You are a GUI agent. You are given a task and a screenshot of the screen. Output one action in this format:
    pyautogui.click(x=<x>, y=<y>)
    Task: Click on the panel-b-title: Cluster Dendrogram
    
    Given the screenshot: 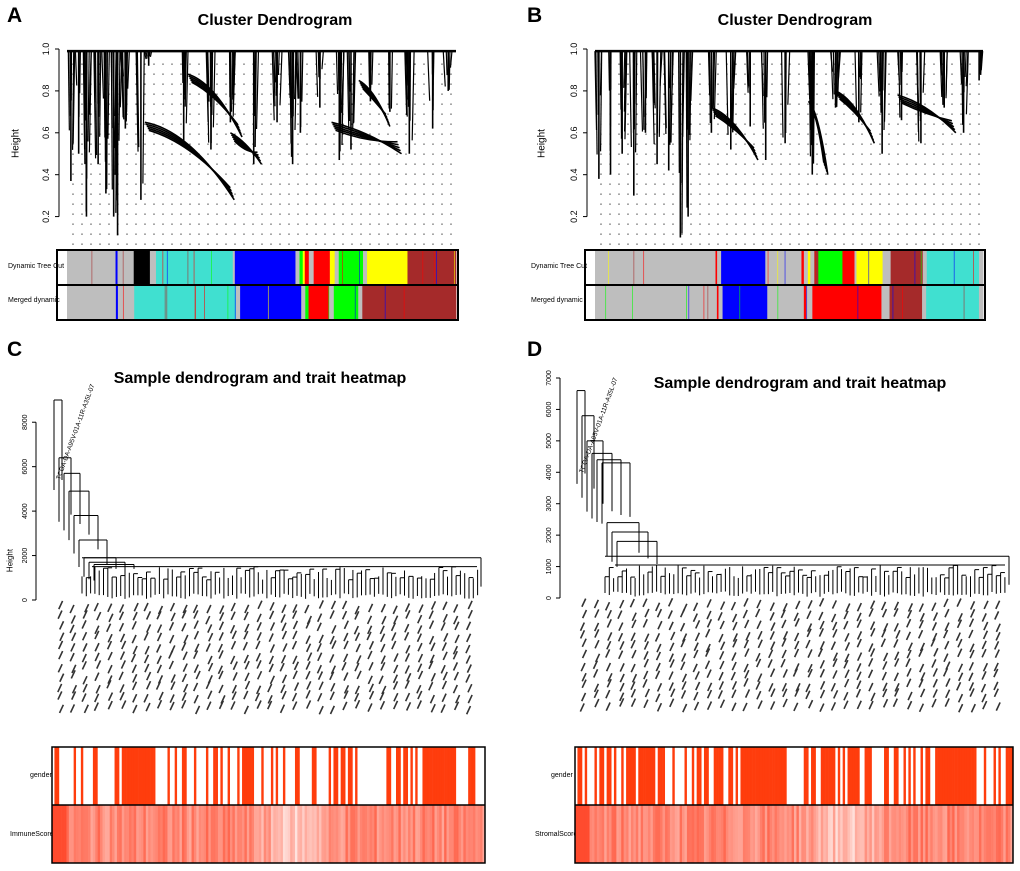 What is the action you would take?
    pyautogui.click(x=795, y=20)
    